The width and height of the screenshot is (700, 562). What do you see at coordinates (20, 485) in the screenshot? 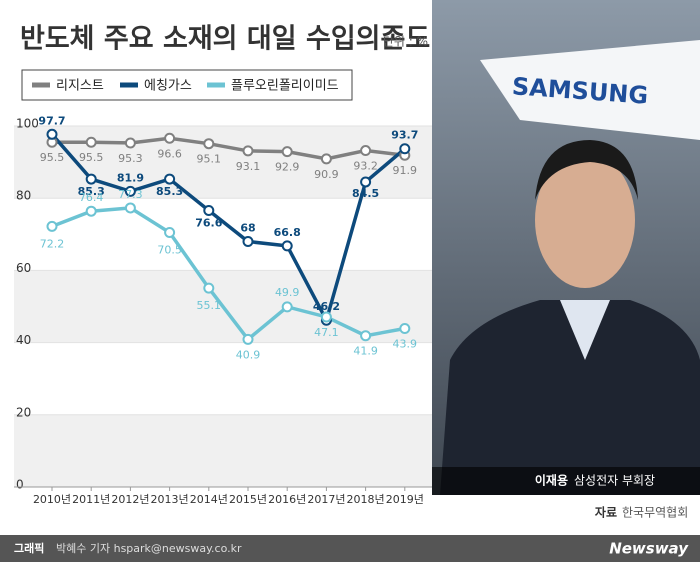
I see `y-tick-label: 0` at bounding box center [20, 485].